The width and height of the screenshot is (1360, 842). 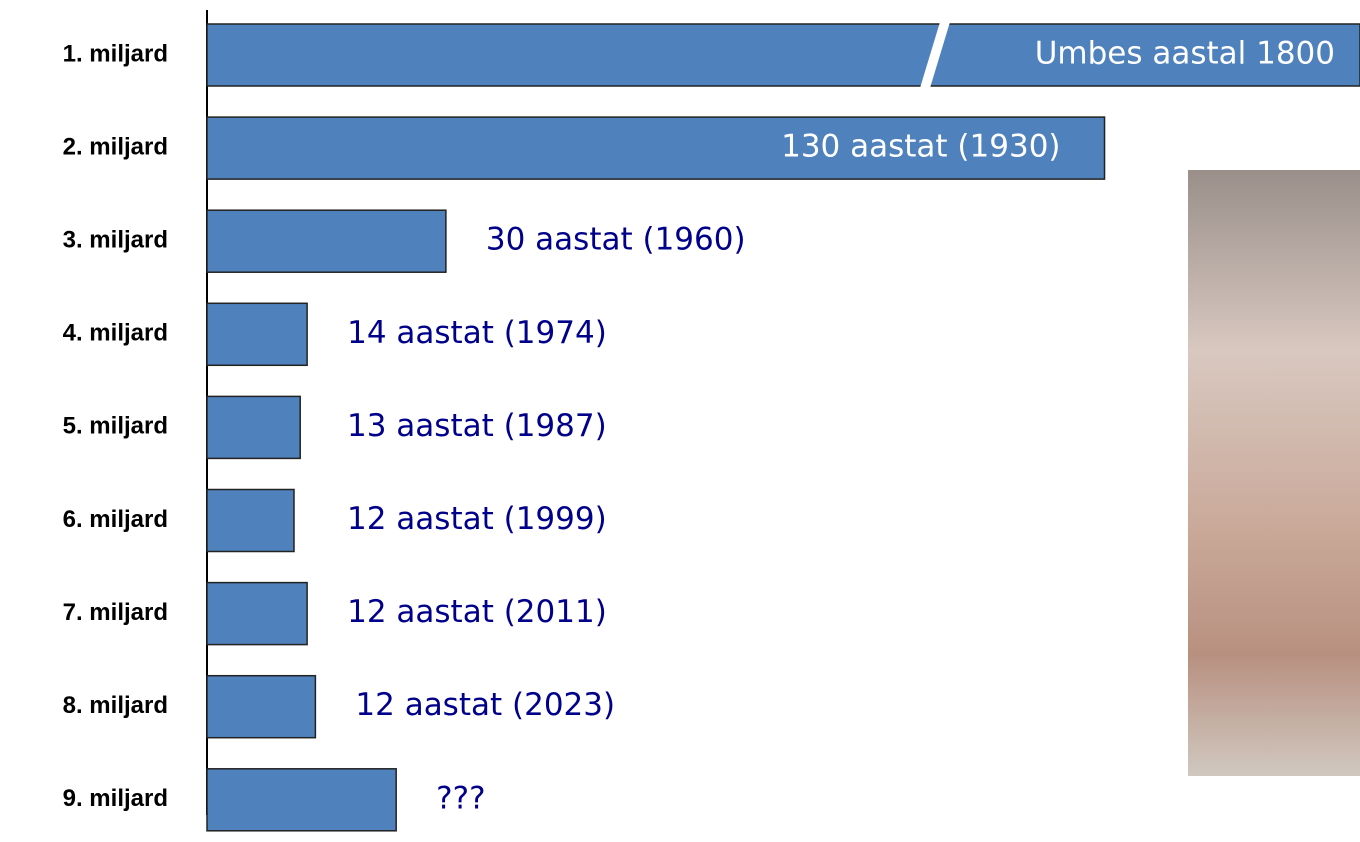 What do you see at coordinates (115, 146) in the screenshot?
I see `y-tick-label: 2. miljard` at bounding box center [115, 146].